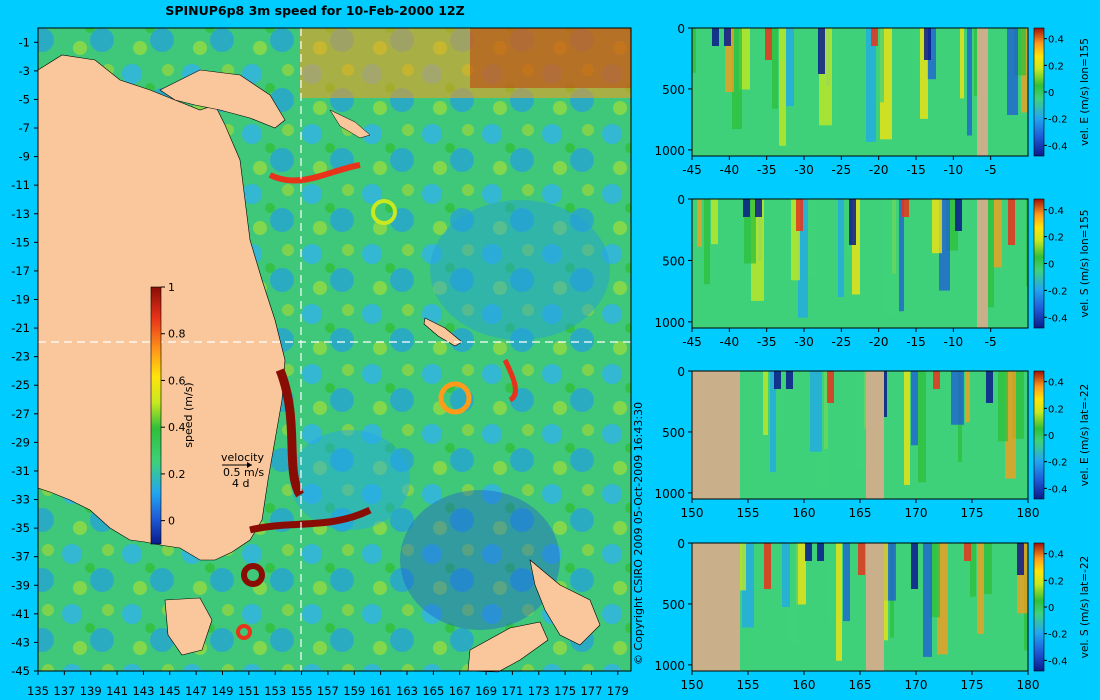  What do you see at coordinates (314, 173) in the screenshot?
I see `north-current` at bounding box center [314, 173].